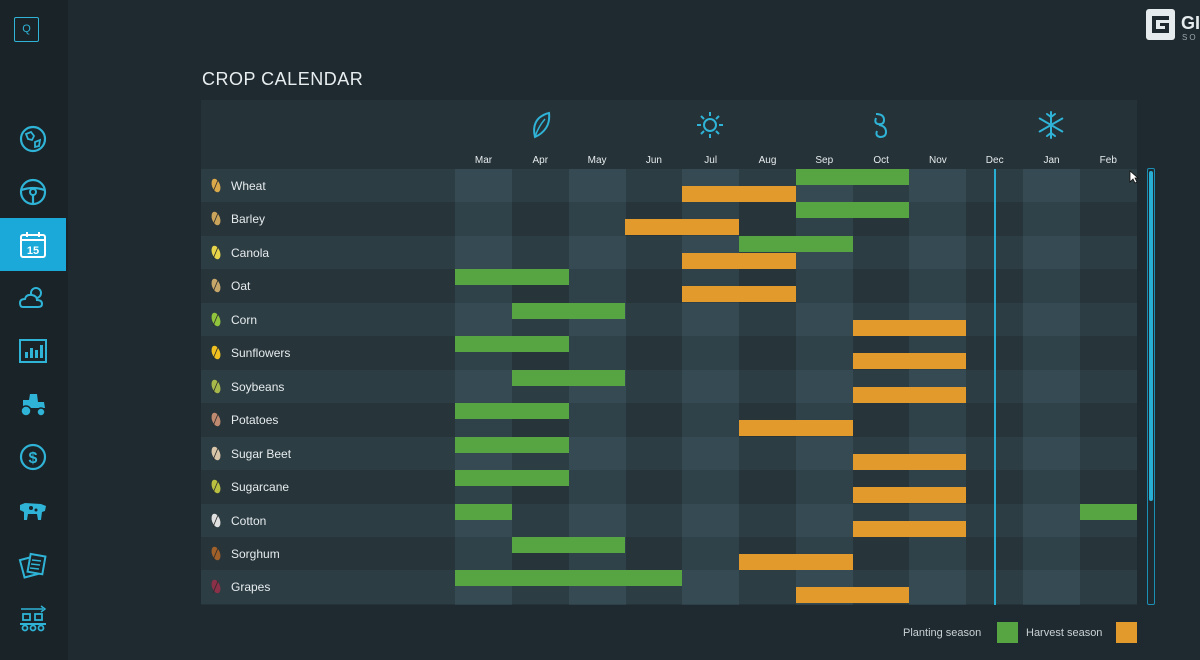  Describe the element at coordinates (216, 353) in the screenshot. I see `sunflower-icon` at that location.